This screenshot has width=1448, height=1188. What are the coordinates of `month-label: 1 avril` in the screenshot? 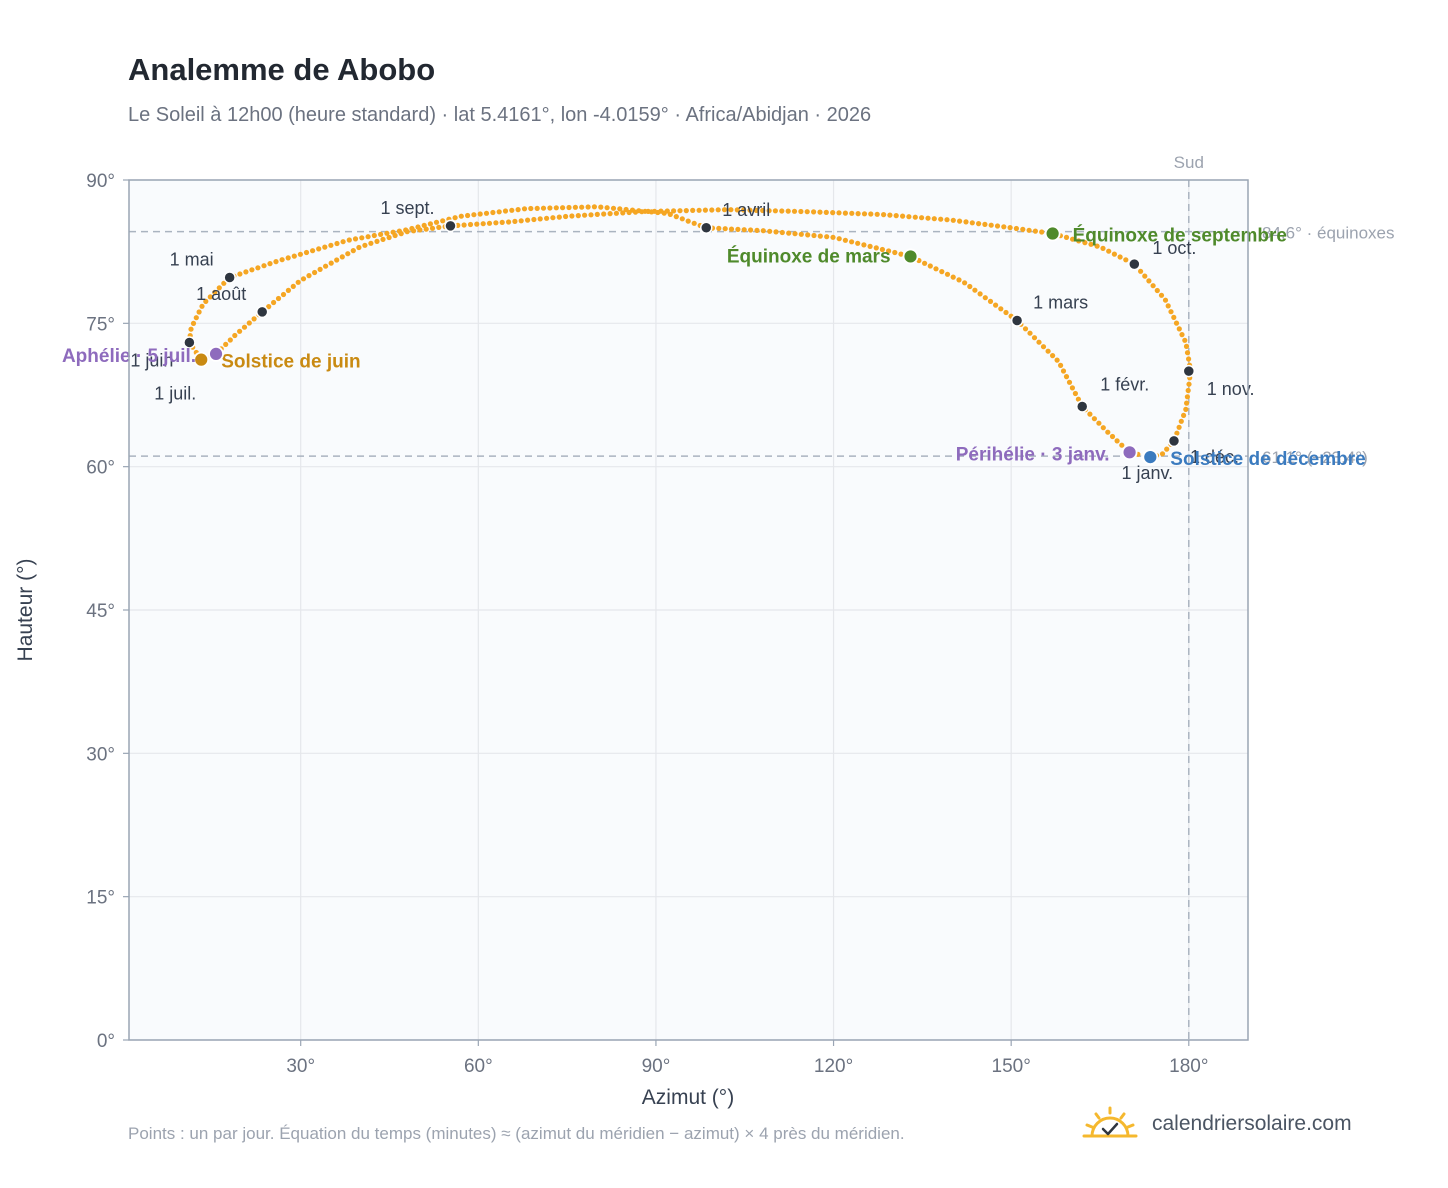 It's located at (746, 210).